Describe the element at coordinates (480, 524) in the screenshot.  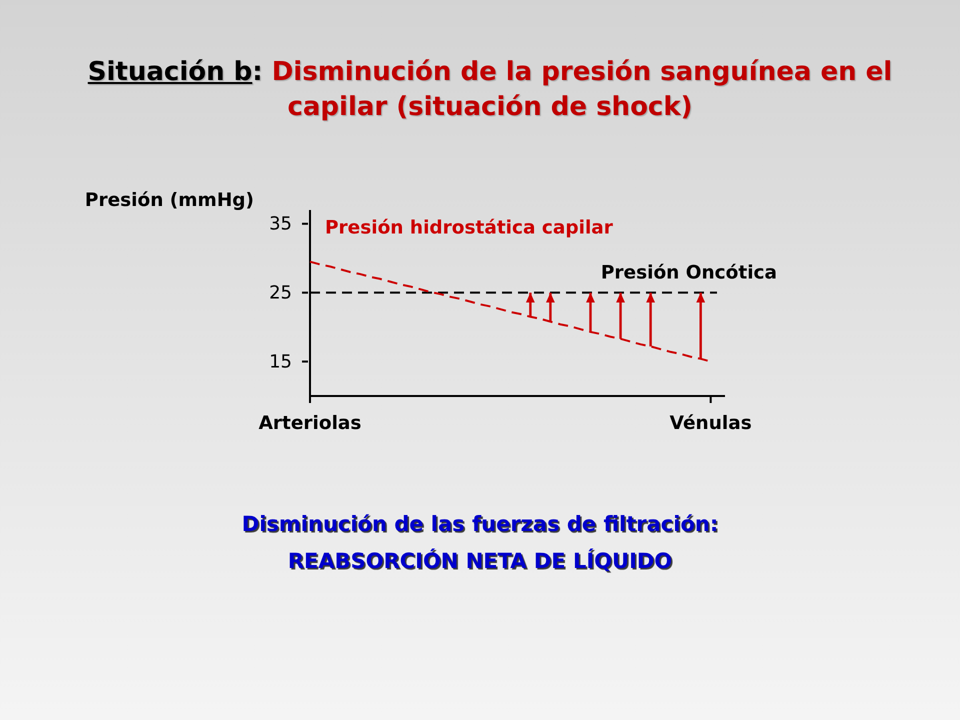
I see `text: Disminución de las fuerzas de filtración:` at that location.